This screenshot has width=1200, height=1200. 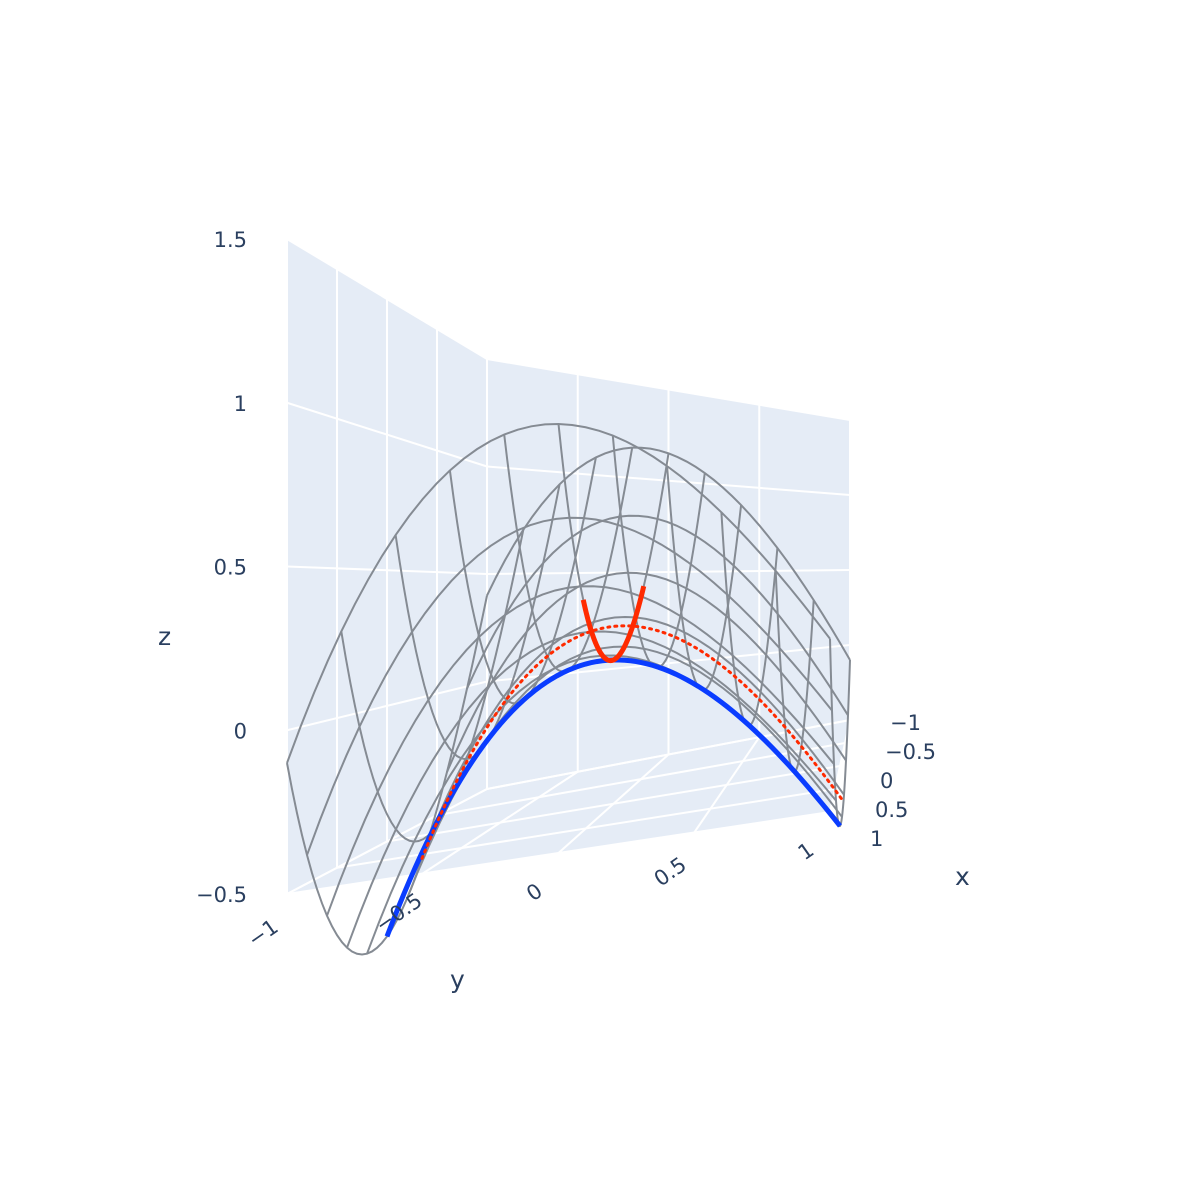 What do you see at coordinates (910, 752) in the screenshot?
I see `x-tick-label: −0.5` at bounding box center [910, 752].